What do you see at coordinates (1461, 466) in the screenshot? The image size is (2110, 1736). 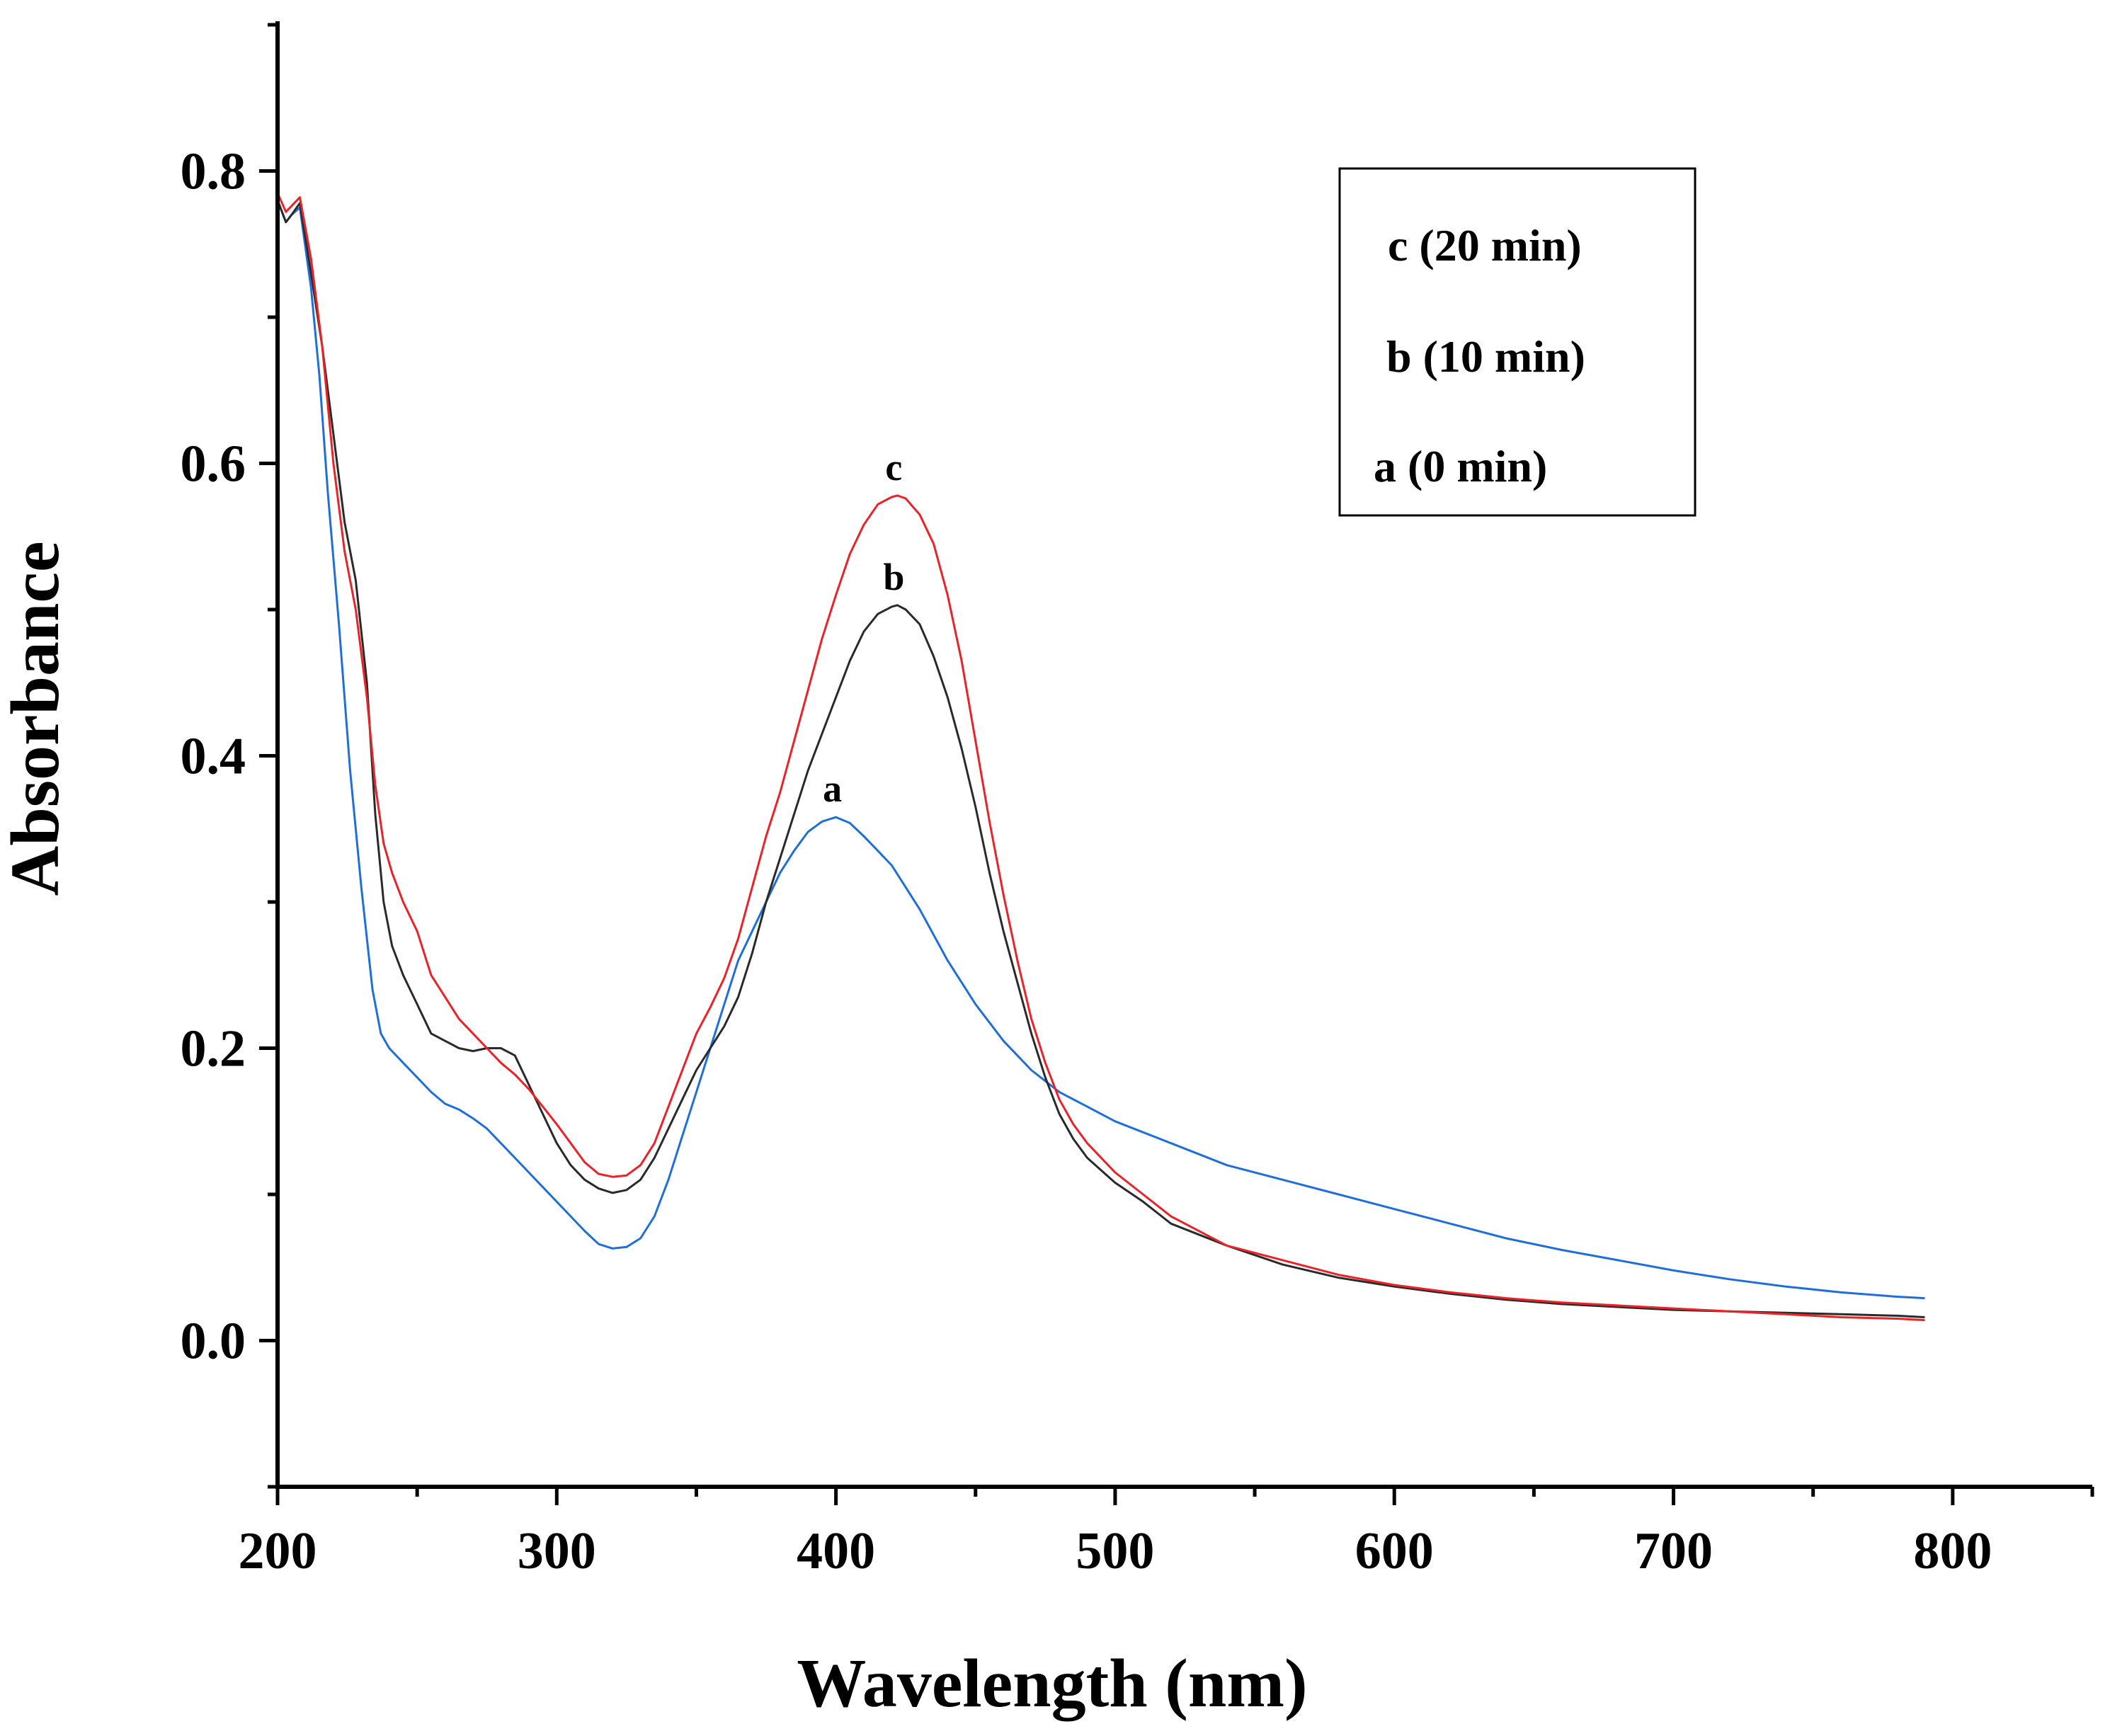 I see `legend-entry: a (0 min)` at bounding box center [1461, 466].